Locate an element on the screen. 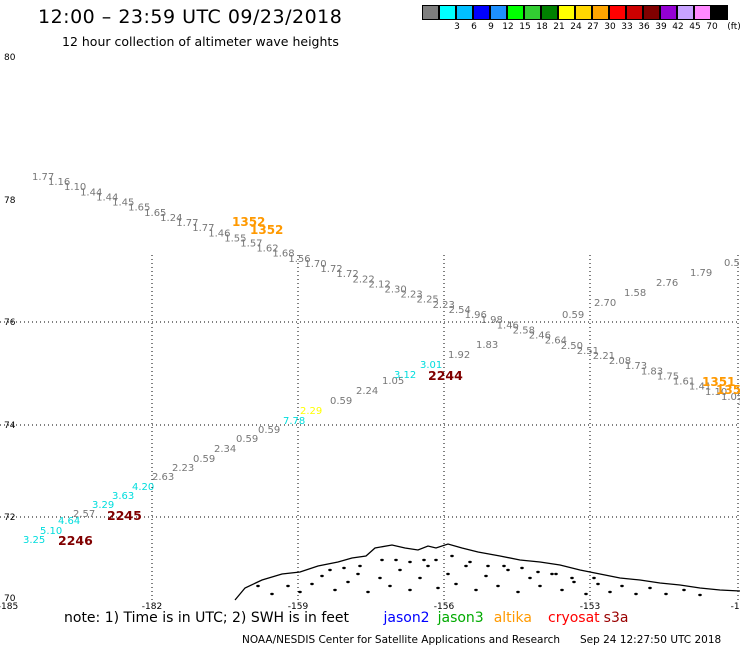 This screenshot has width=740, height=650. satellite-legend: jason2 jason3 altika cryosat s3a is located at coordinates (490, 618).